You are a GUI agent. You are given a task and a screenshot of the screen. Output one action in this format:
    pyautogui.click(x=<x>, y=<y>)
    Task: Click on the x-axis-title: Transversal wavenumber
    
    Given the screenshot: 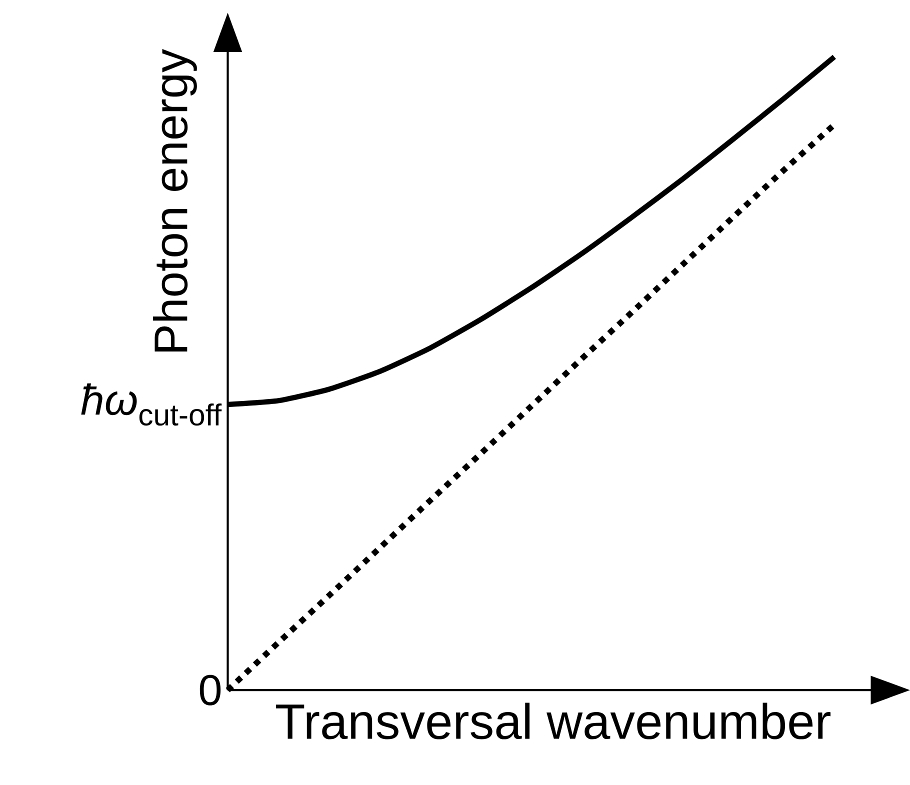 What is the action you would take?
    pyautogui.click(x=553, y=721)
    